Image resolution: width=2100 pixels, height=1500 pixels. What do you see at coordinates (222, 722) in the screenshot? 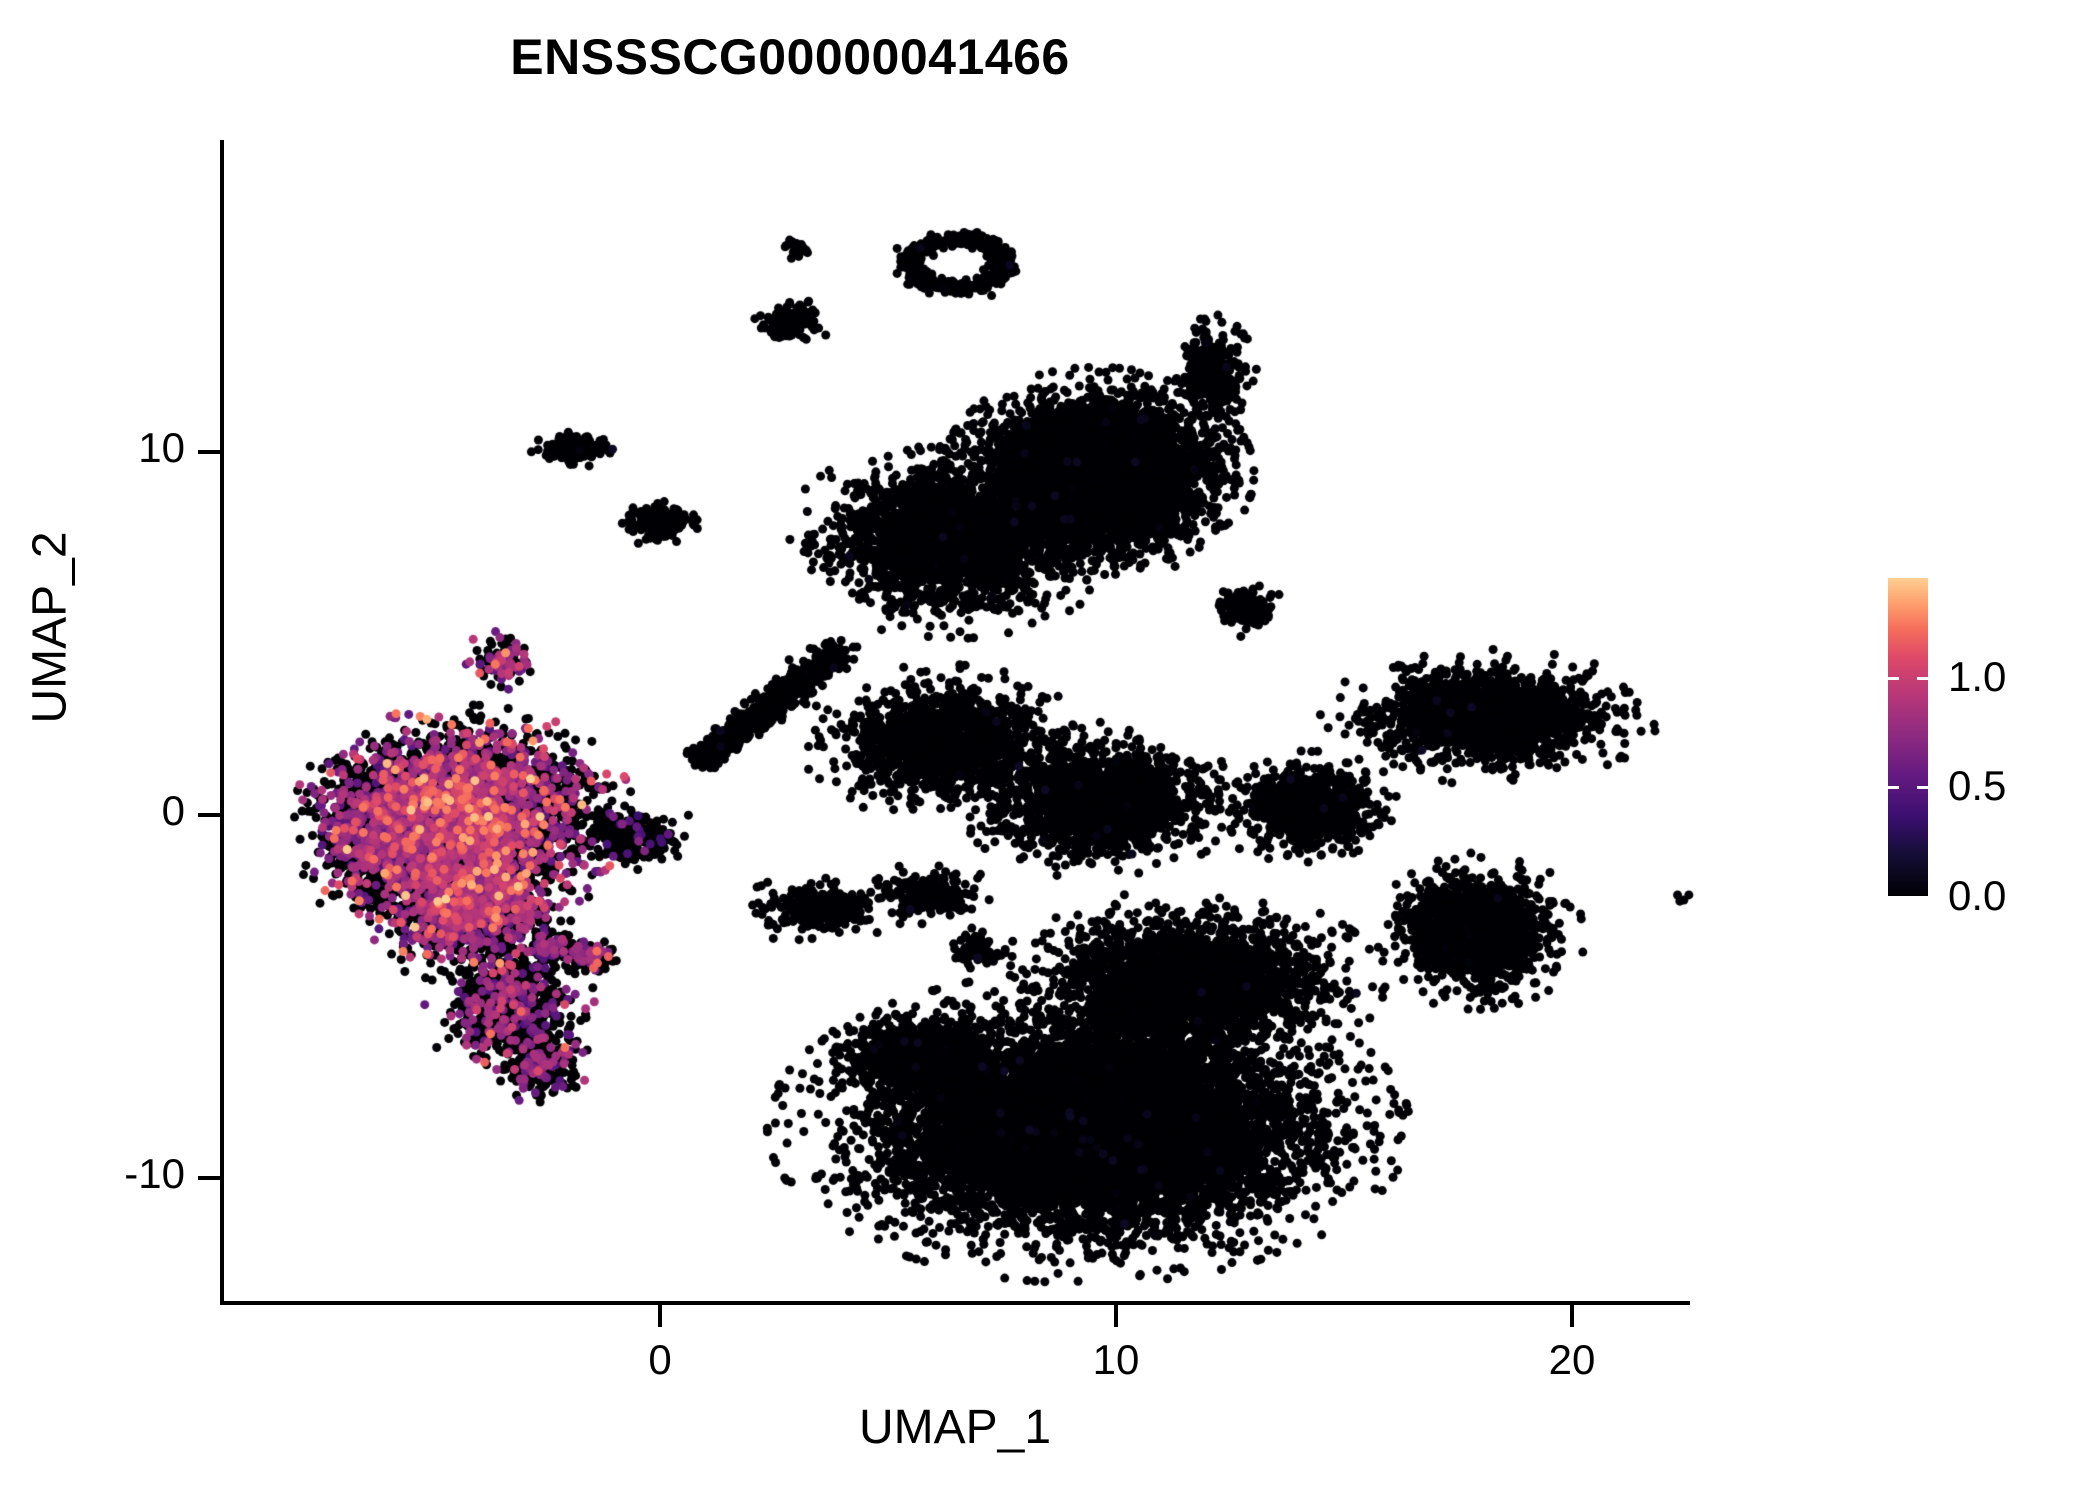
I see `y-axis-line` at bounding box center [222, 722].